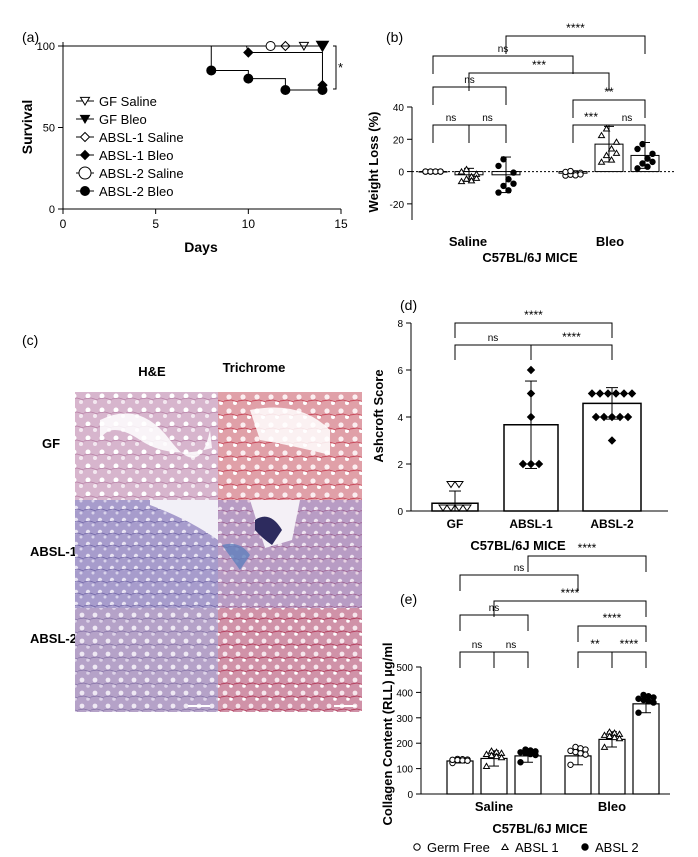  What do you see at coordinates (146, 660) in the screenshot?
I see `he-absl2-image` at bounding box center [146, 660].